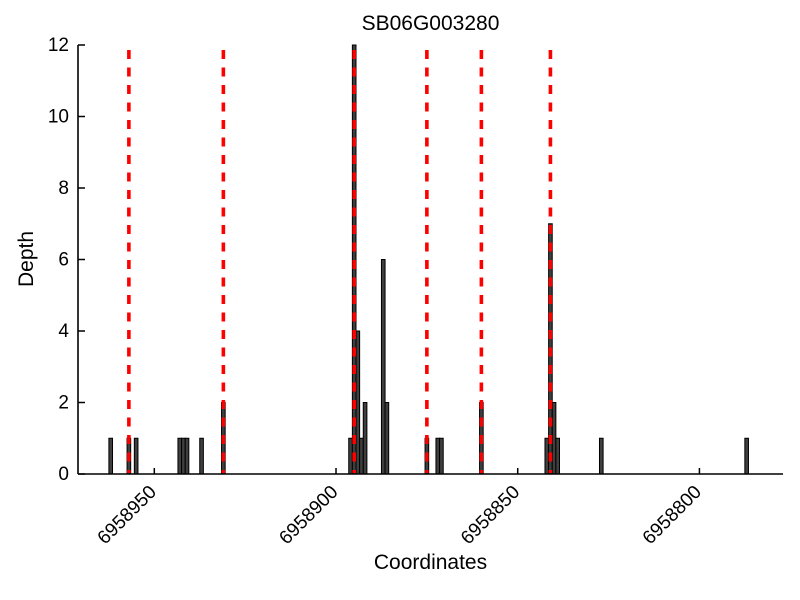  I want to click on y-tick-label: 12, so click(58, 45).